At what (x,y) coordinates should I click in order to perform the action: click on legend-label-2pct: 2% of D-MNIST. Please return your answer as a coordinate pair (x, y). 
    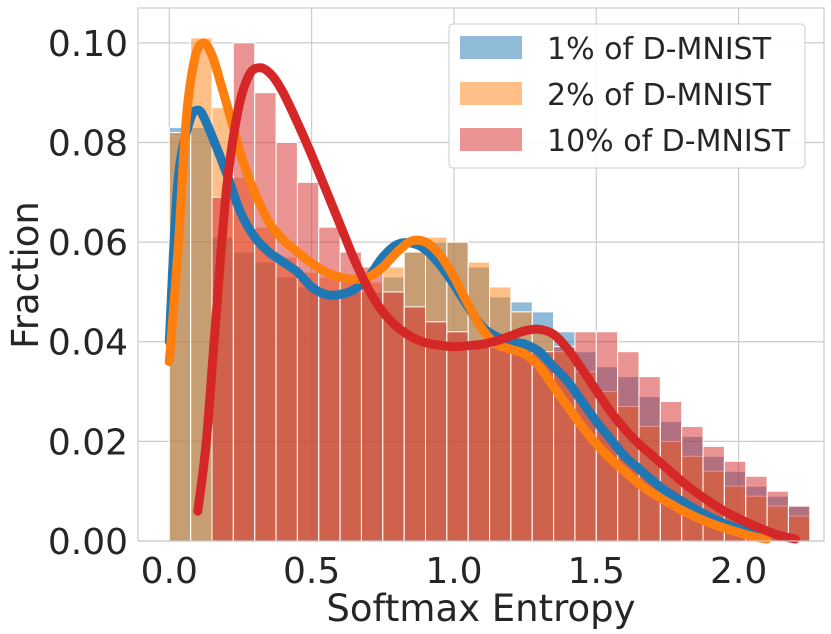
    Looking at the image, I should click on (659, 95).